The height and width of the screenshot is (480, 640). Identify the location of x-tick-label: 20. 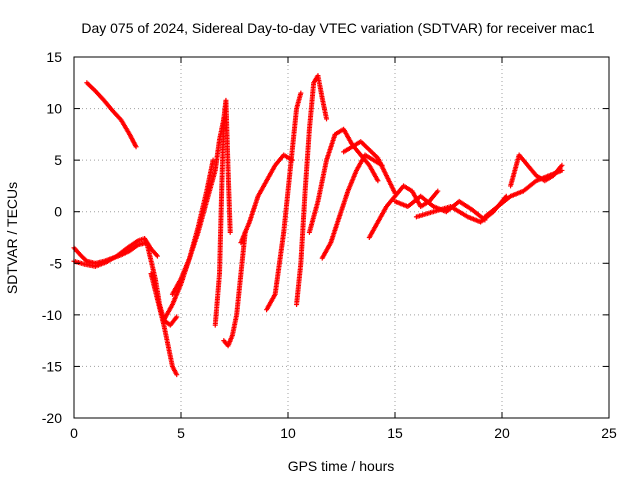
(502, 433).